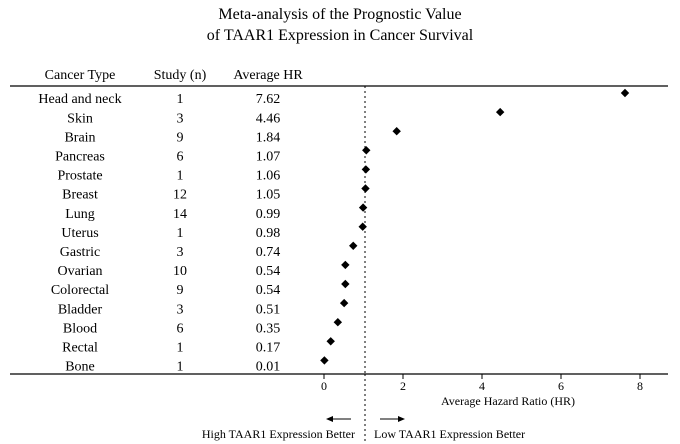 The width and height of the screenshot is (680, 444). I want to click on average-hr-label: 1.07, so click(268, 157).